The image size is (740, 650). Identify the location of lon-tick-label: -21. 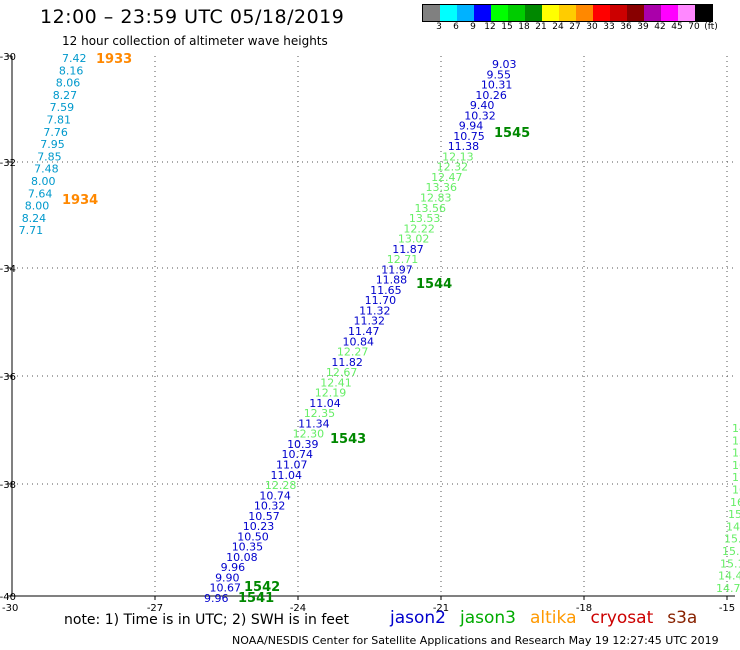
(441, 608).